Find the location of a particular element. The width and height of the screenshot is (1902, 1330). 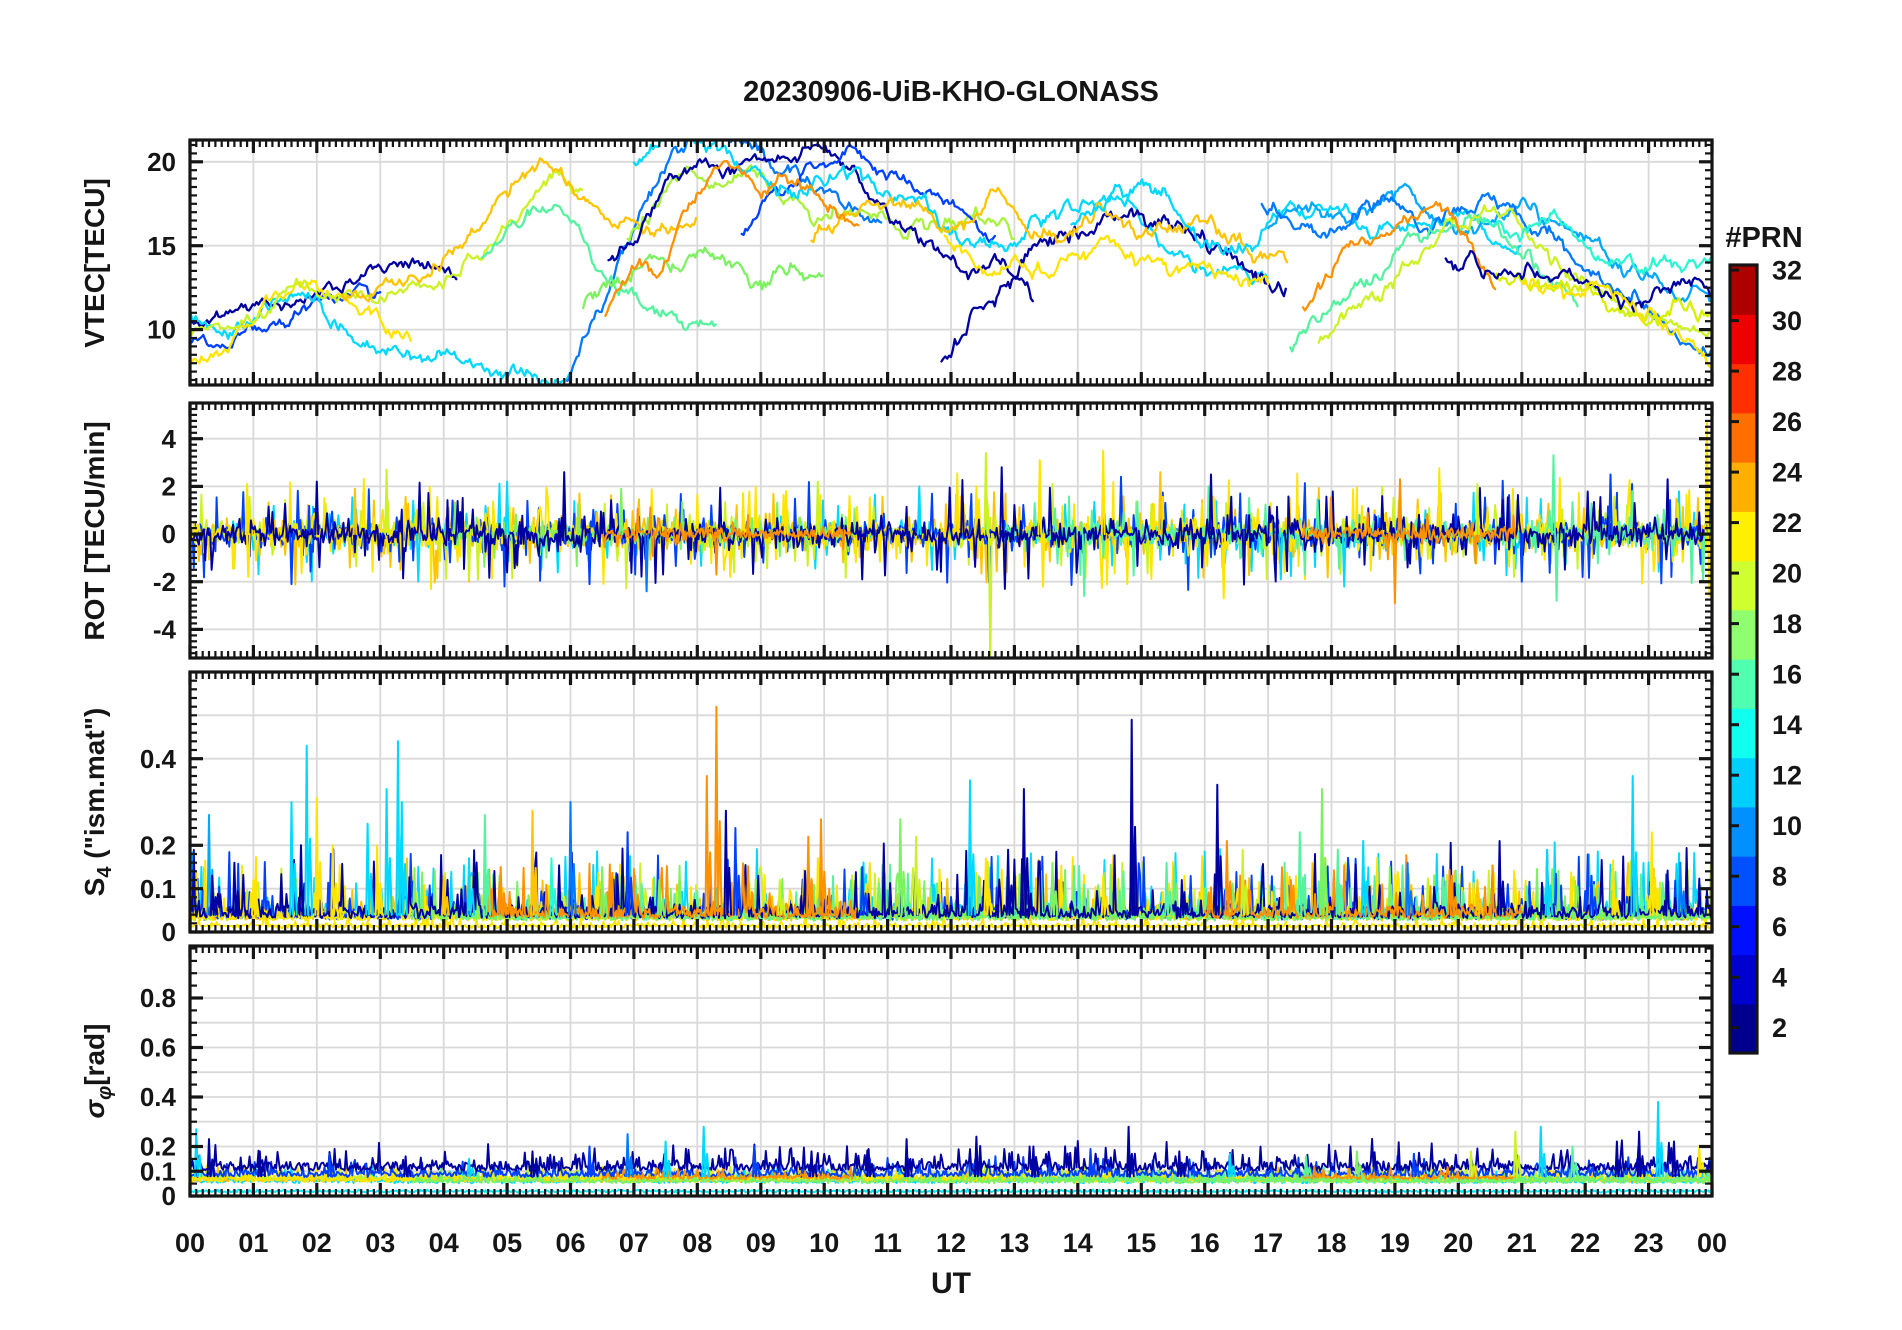

colorbar-tick-label: 4 is located at coordinates (1779, 978).